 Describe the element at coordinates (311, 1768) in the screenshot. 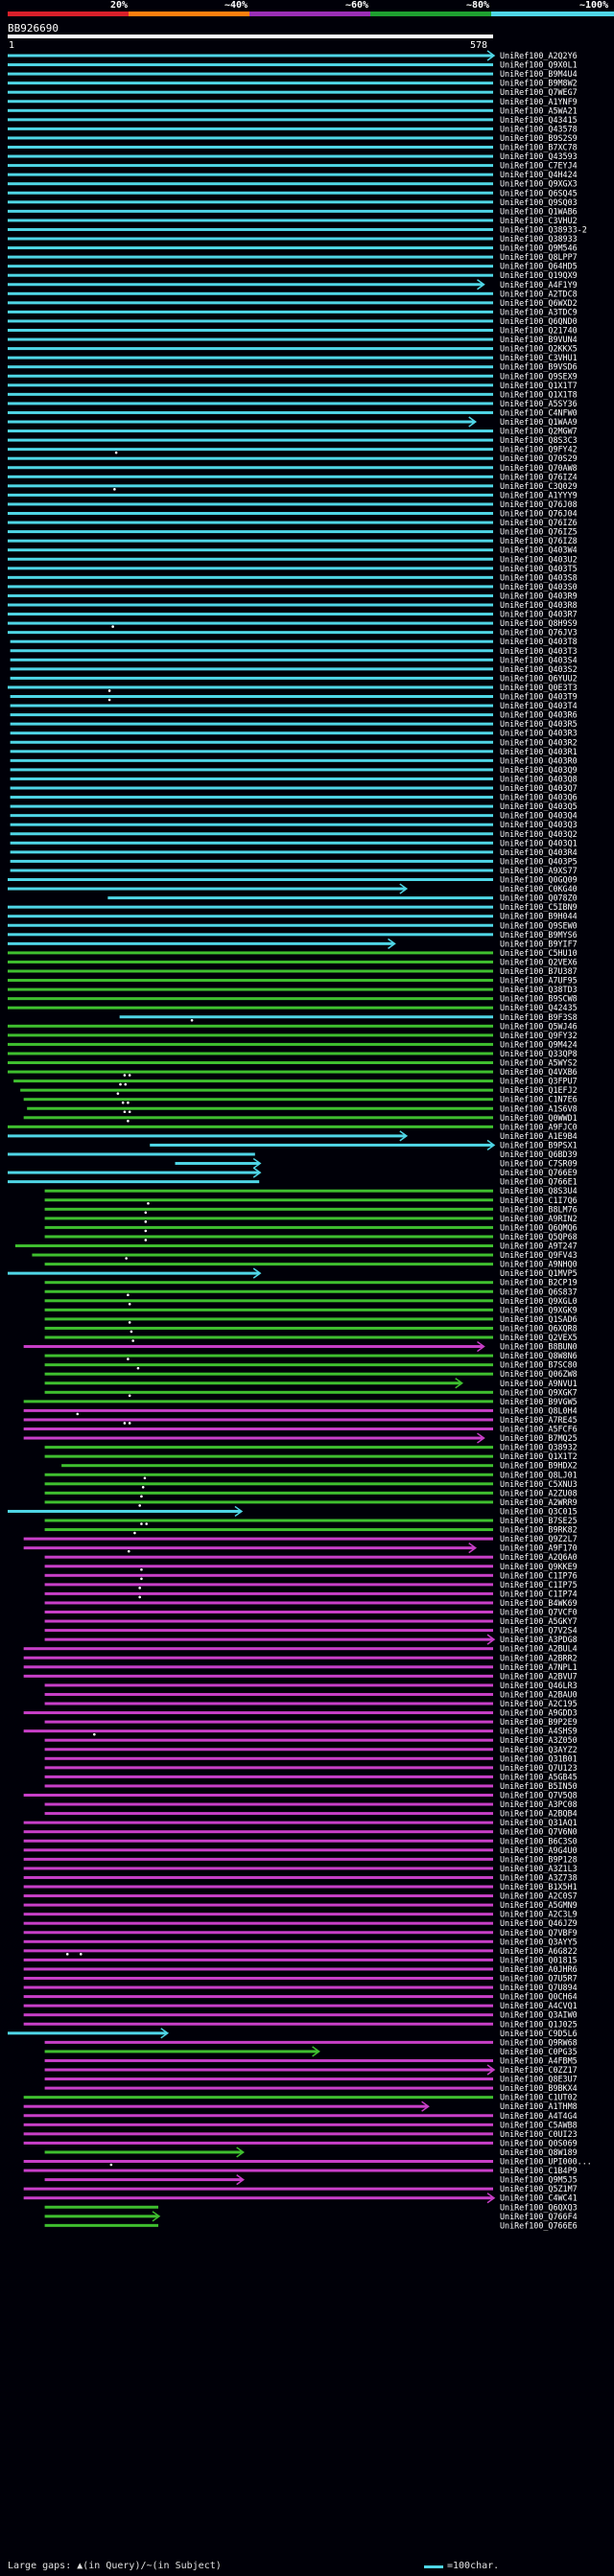

I see `hit-row: UniRef100_Q7U123` at that location.